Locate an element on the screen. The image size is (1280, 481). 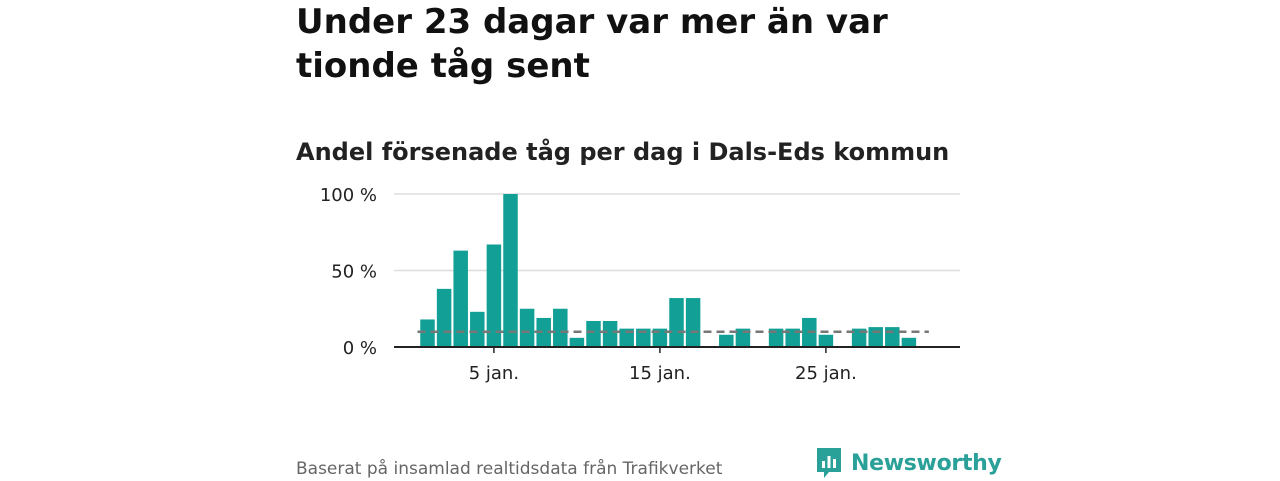
x-tick-label: 25 jan. is located at coordinates (826, 373).